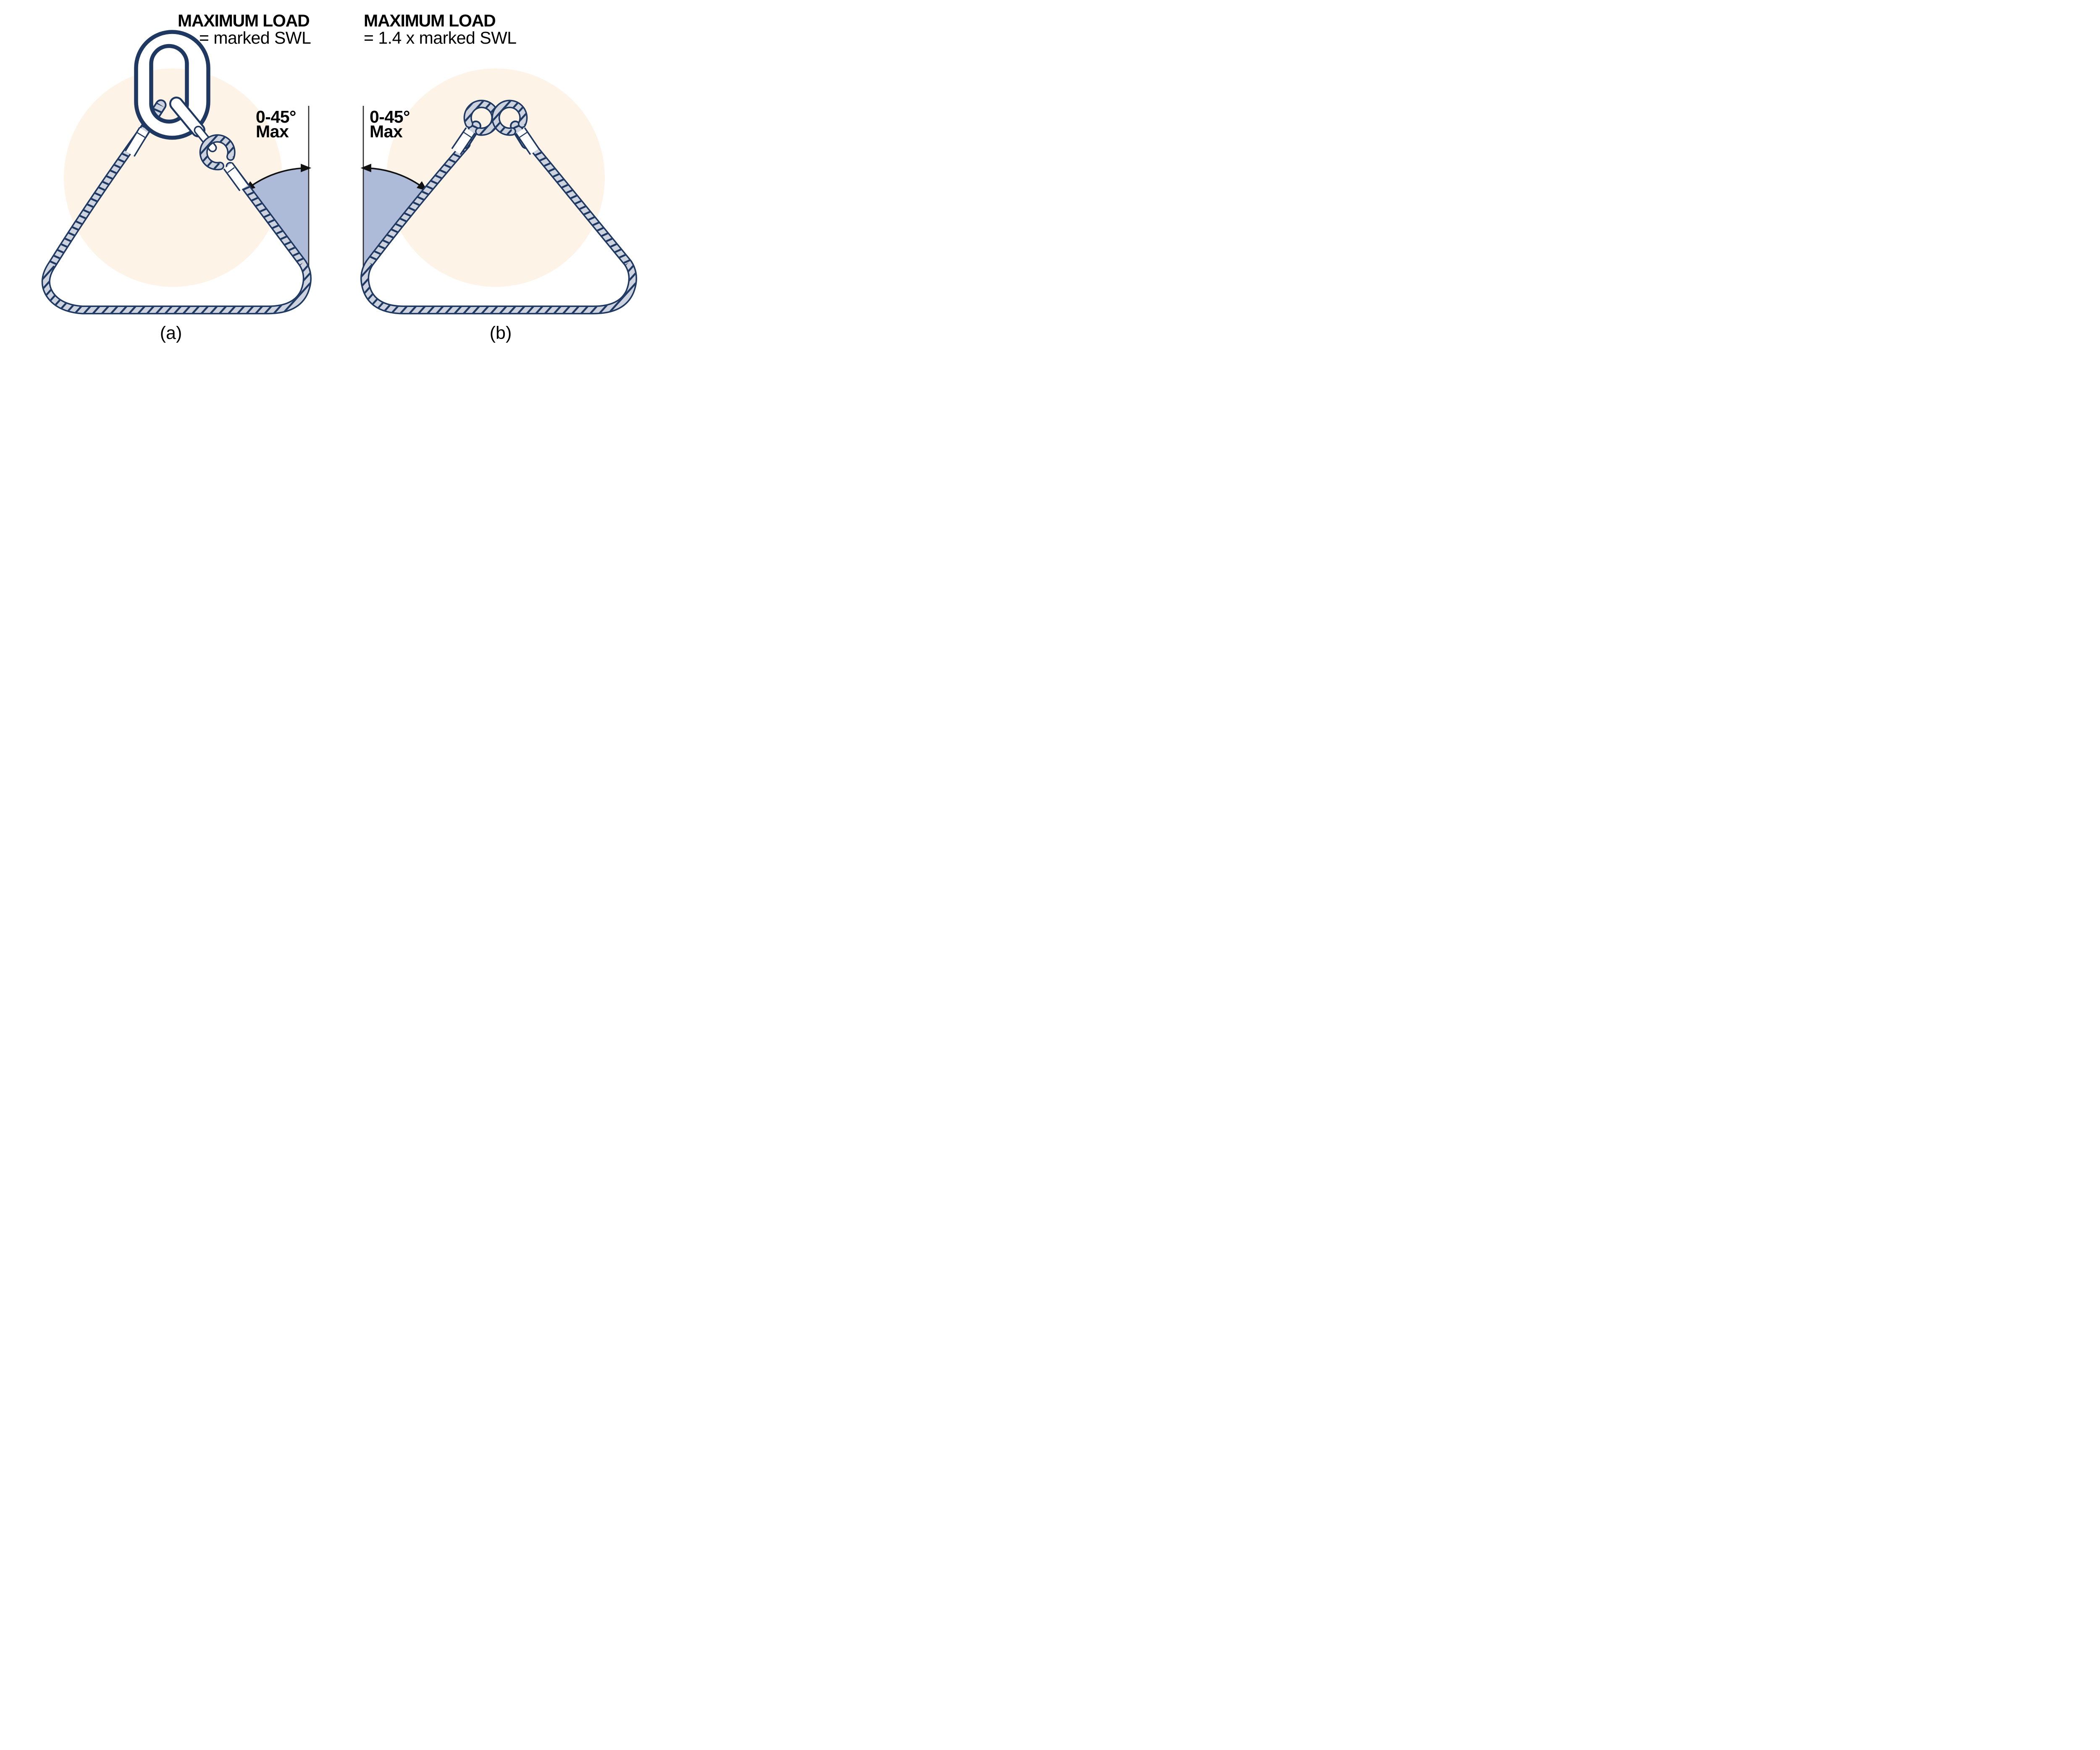 The image size is (2100, 1750). I want to click on shackle-body-fill, so click(187, 117).